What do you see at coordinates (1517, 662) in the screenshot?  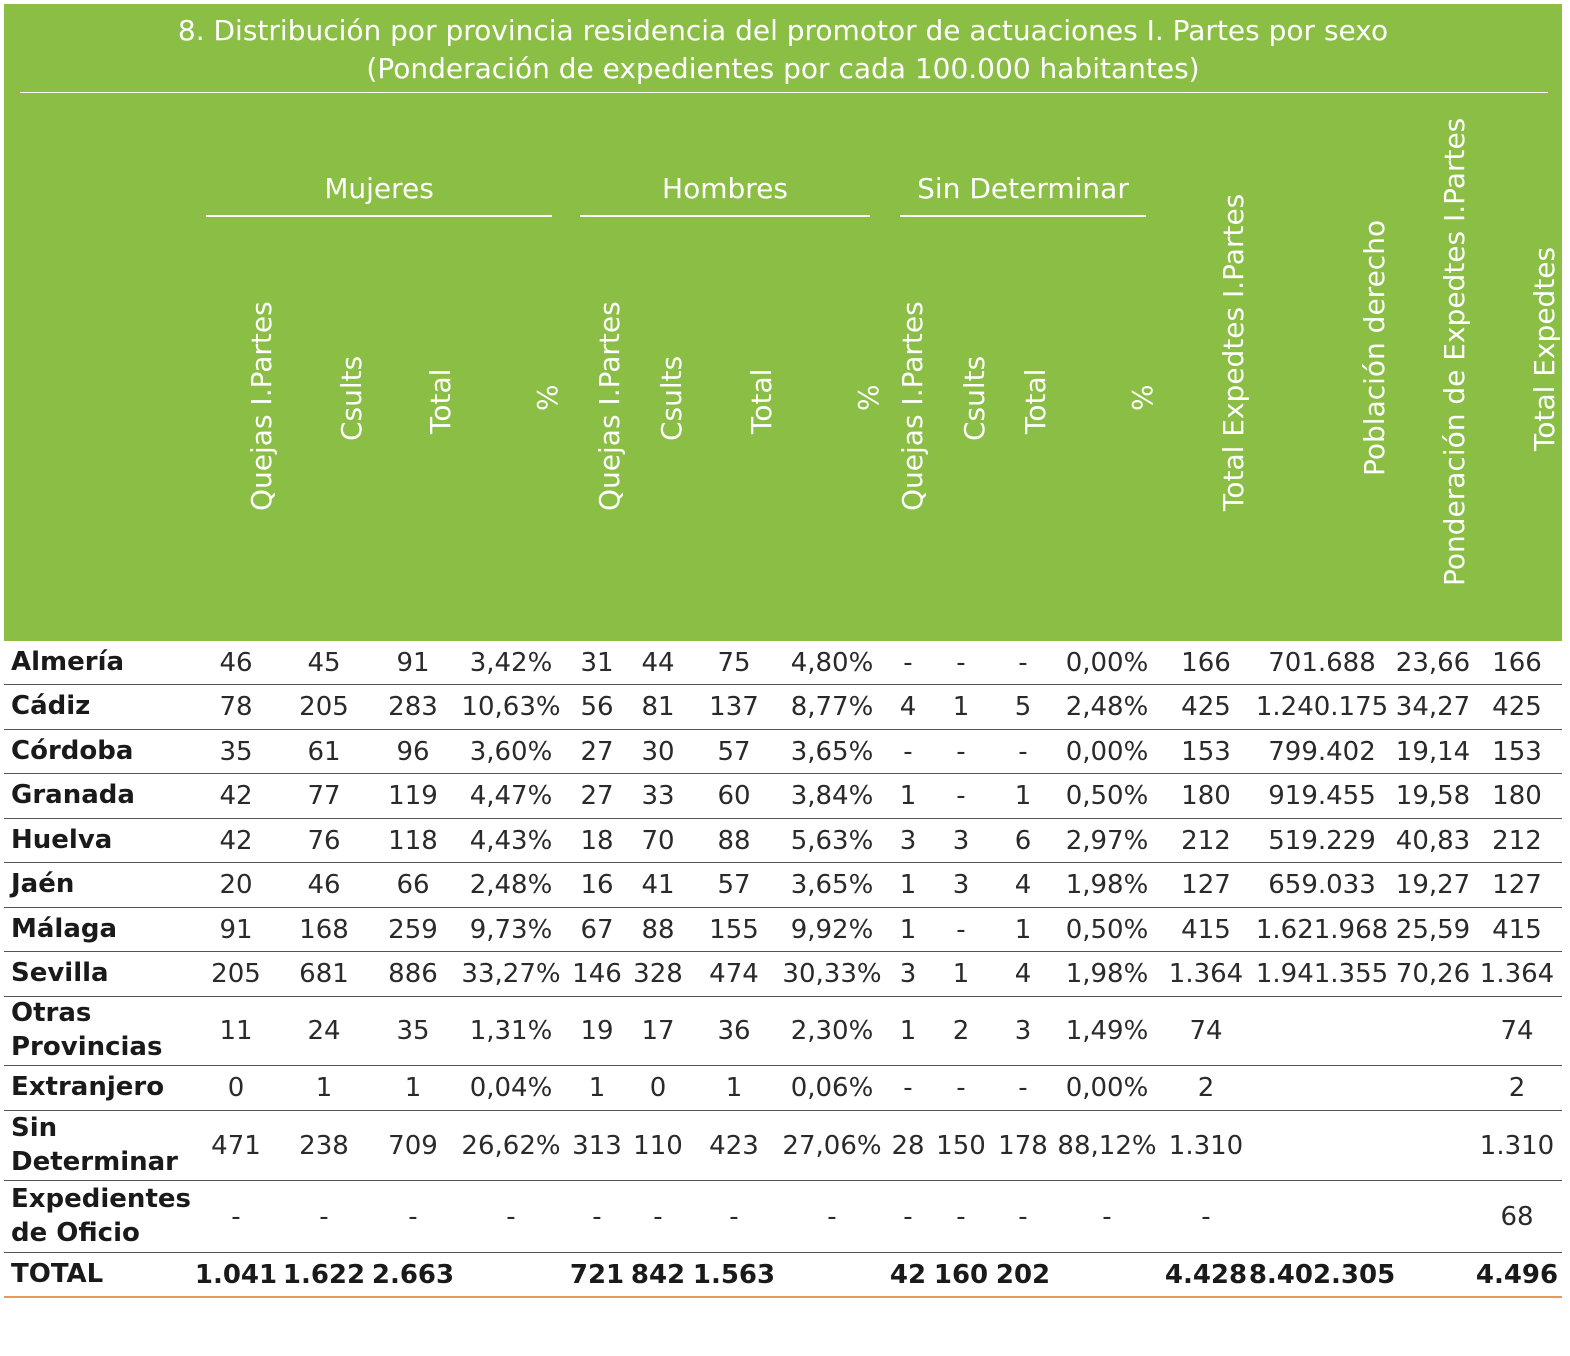 I see `table-cell: 166` at bounding box center [1517, 662].